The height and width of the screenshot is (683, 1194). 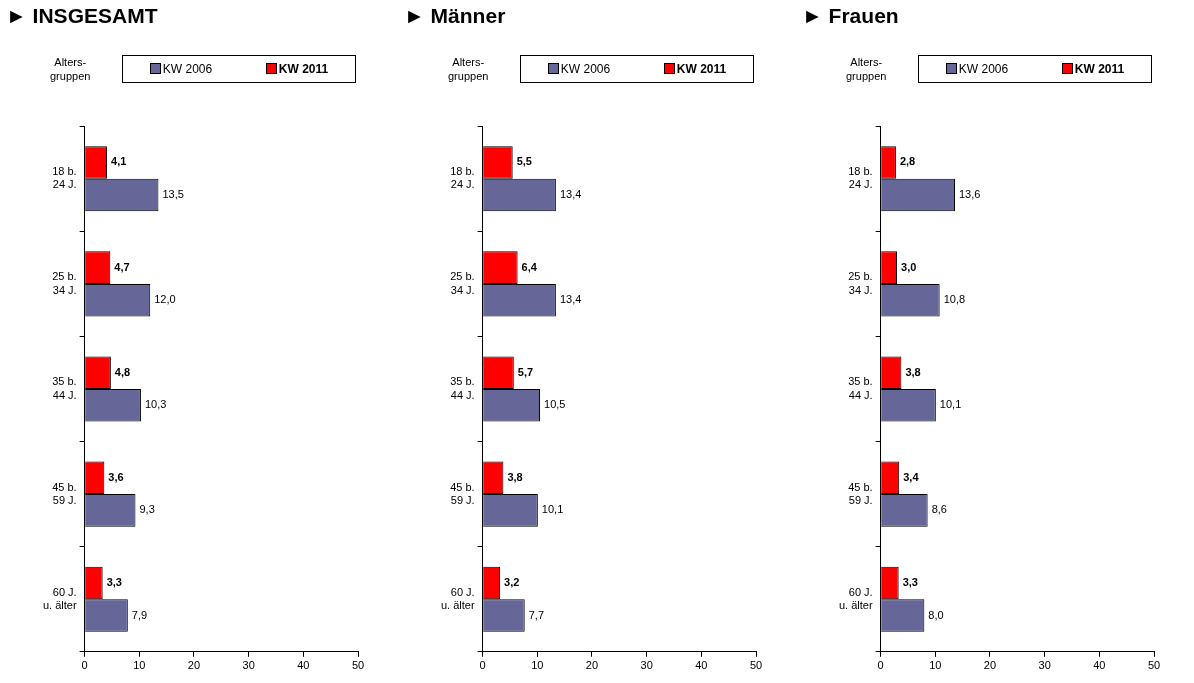 What do you see at coordinates (122, 266) in the screenshot?
I see `data-label: 4,7` at bounding box center [122, 266].